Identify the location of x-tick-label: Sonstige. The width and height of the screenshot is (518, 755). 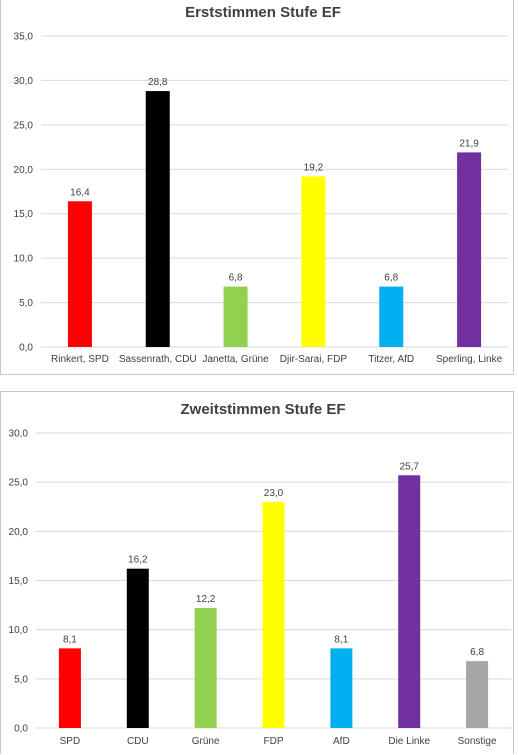
(477, 741).